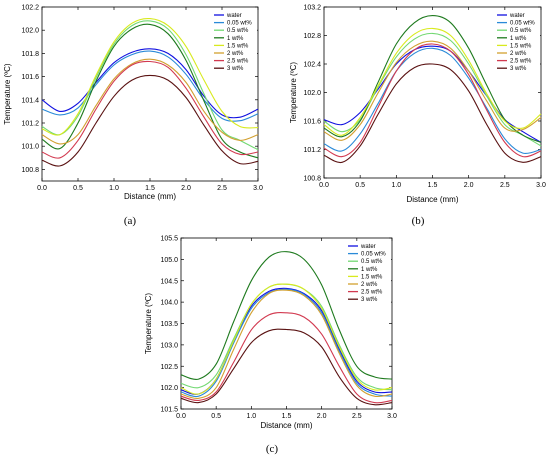 This screenshot has height=460, width=550. I want to click on x-tick-label-c: 1.5, so click(287, 416).